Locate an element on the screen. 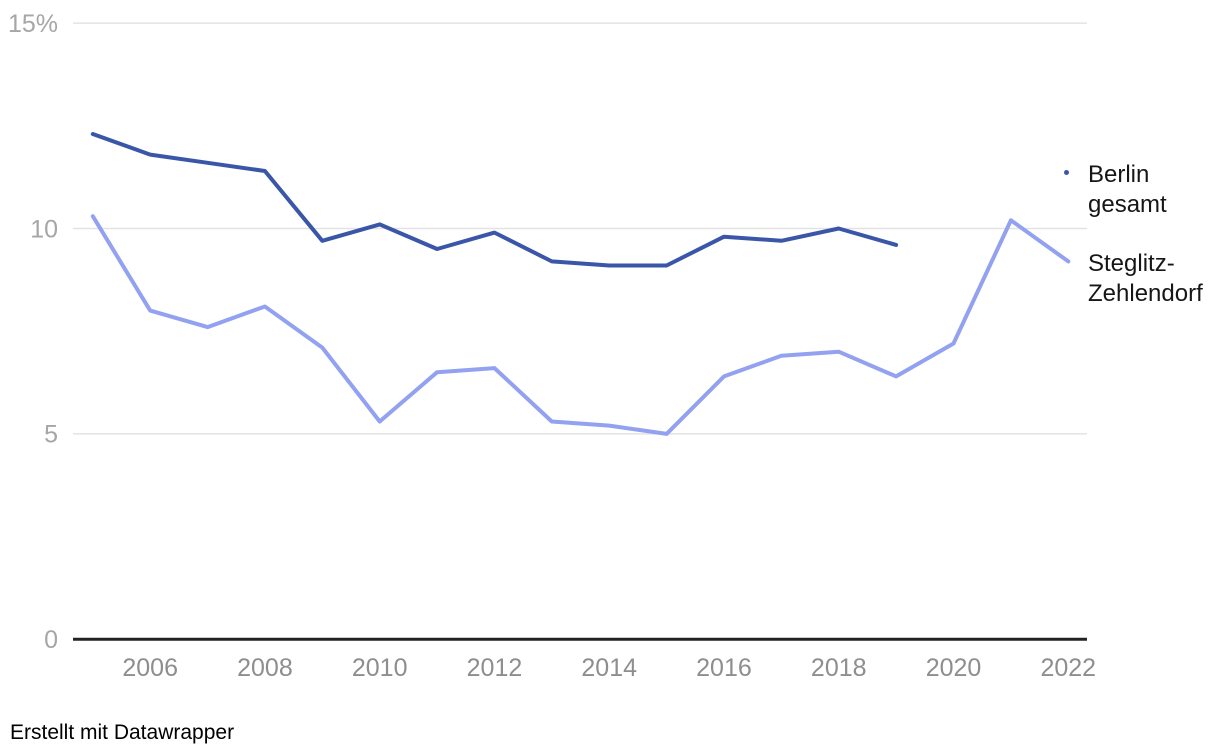 The height and width of the screenshot is (756, 1220). x-tick-label-2022: 2022 is located at coordinates (1068, 668).